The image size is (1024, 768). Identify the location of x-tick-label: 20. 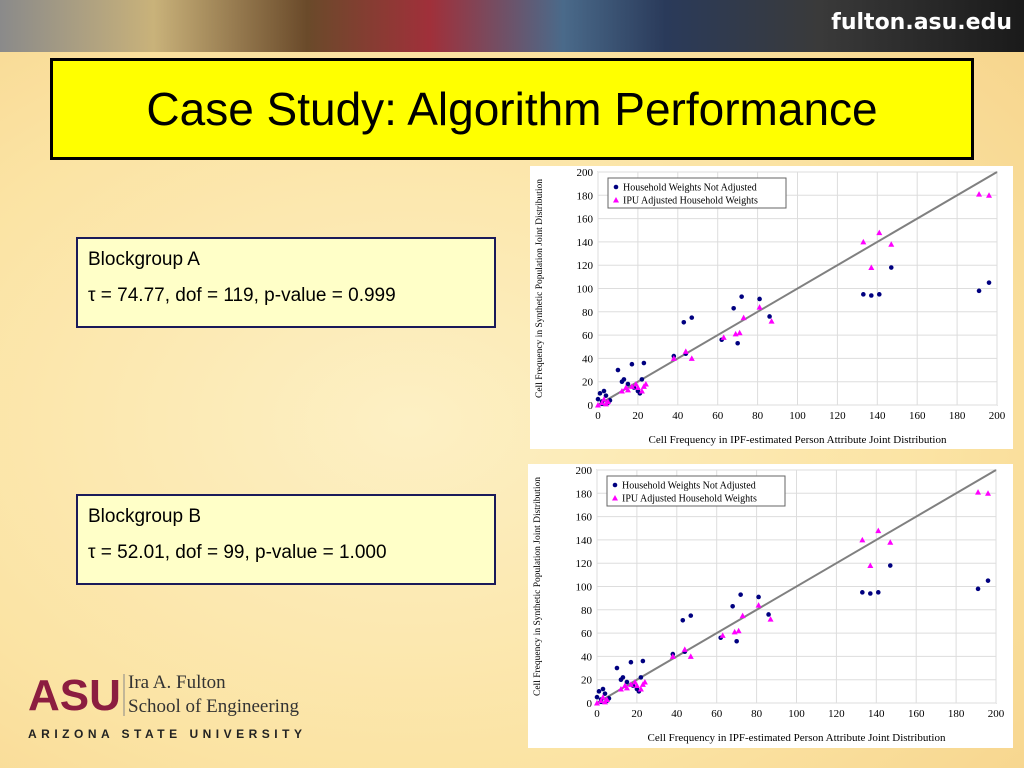
(637, 714).